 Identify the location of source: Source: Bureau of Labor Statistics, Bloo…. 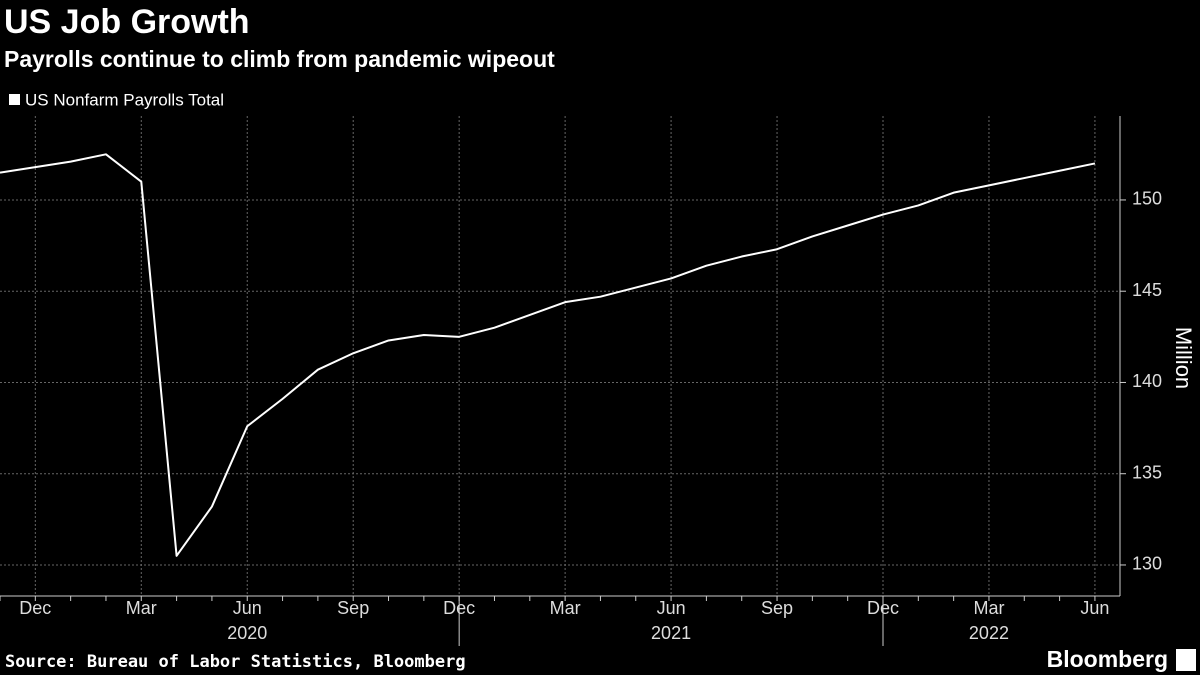
(235, 662).